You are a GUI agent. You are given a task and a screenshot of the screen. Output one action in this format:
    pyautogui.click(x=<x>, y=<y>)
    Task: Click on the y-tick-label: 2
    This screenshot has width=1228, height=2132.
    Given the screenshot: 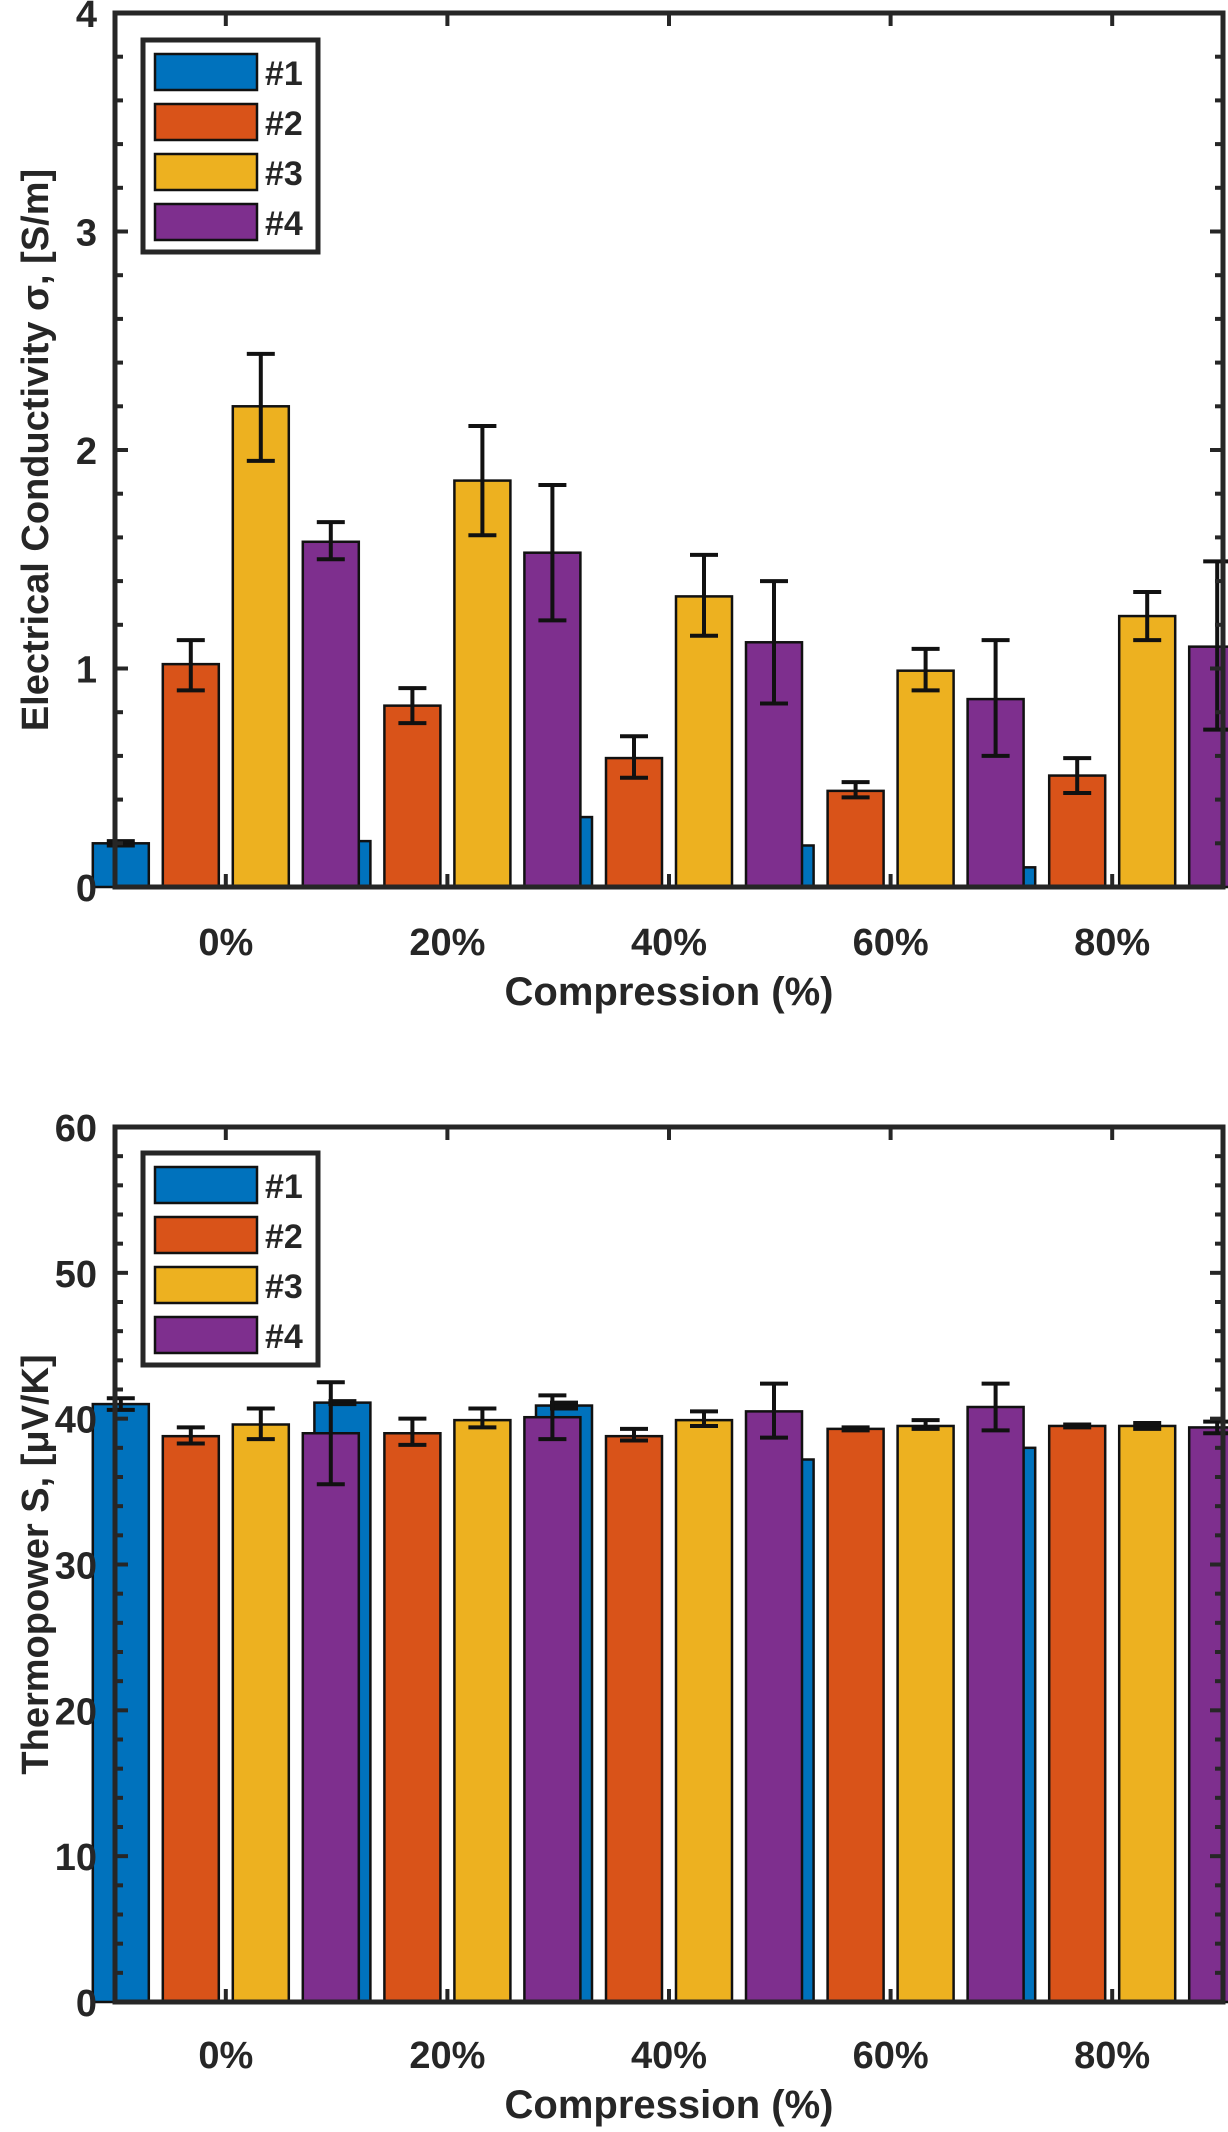 What is the action you would take?
    pyautogui.click(x=86, y=452)
    